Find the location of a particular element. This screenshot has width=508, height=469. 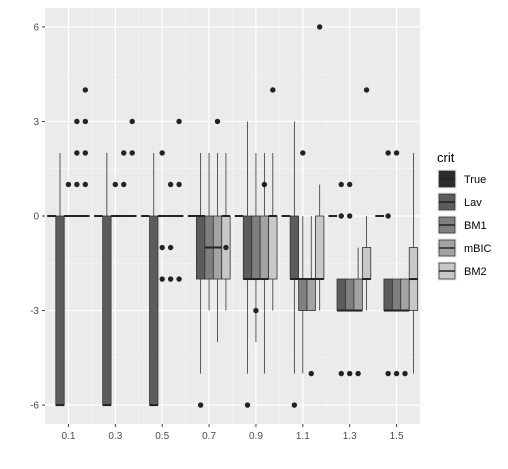

x-tick-label: 1.1 is located at coordinates (303, 436).